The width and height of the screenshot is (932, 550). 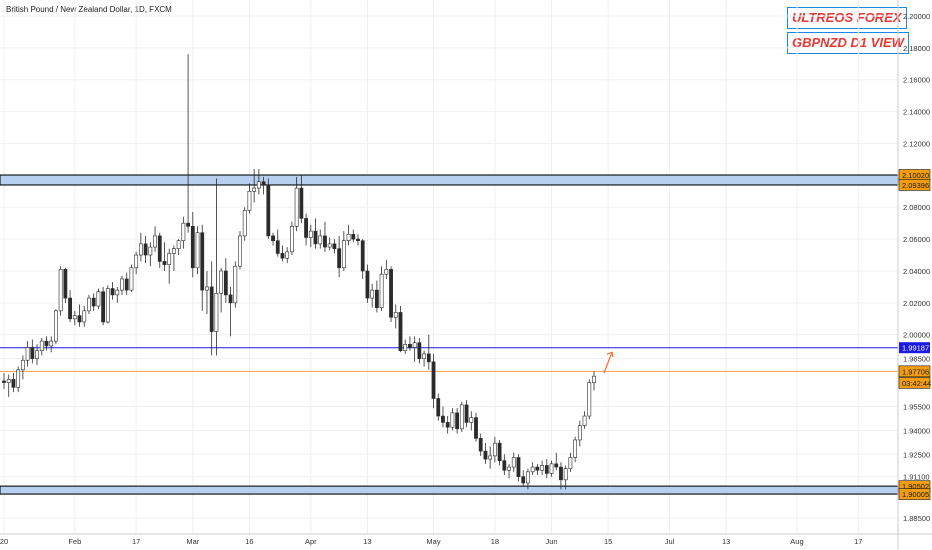 I want to click on price-badge-text: 03:42:44, so click(x=916, y=383).